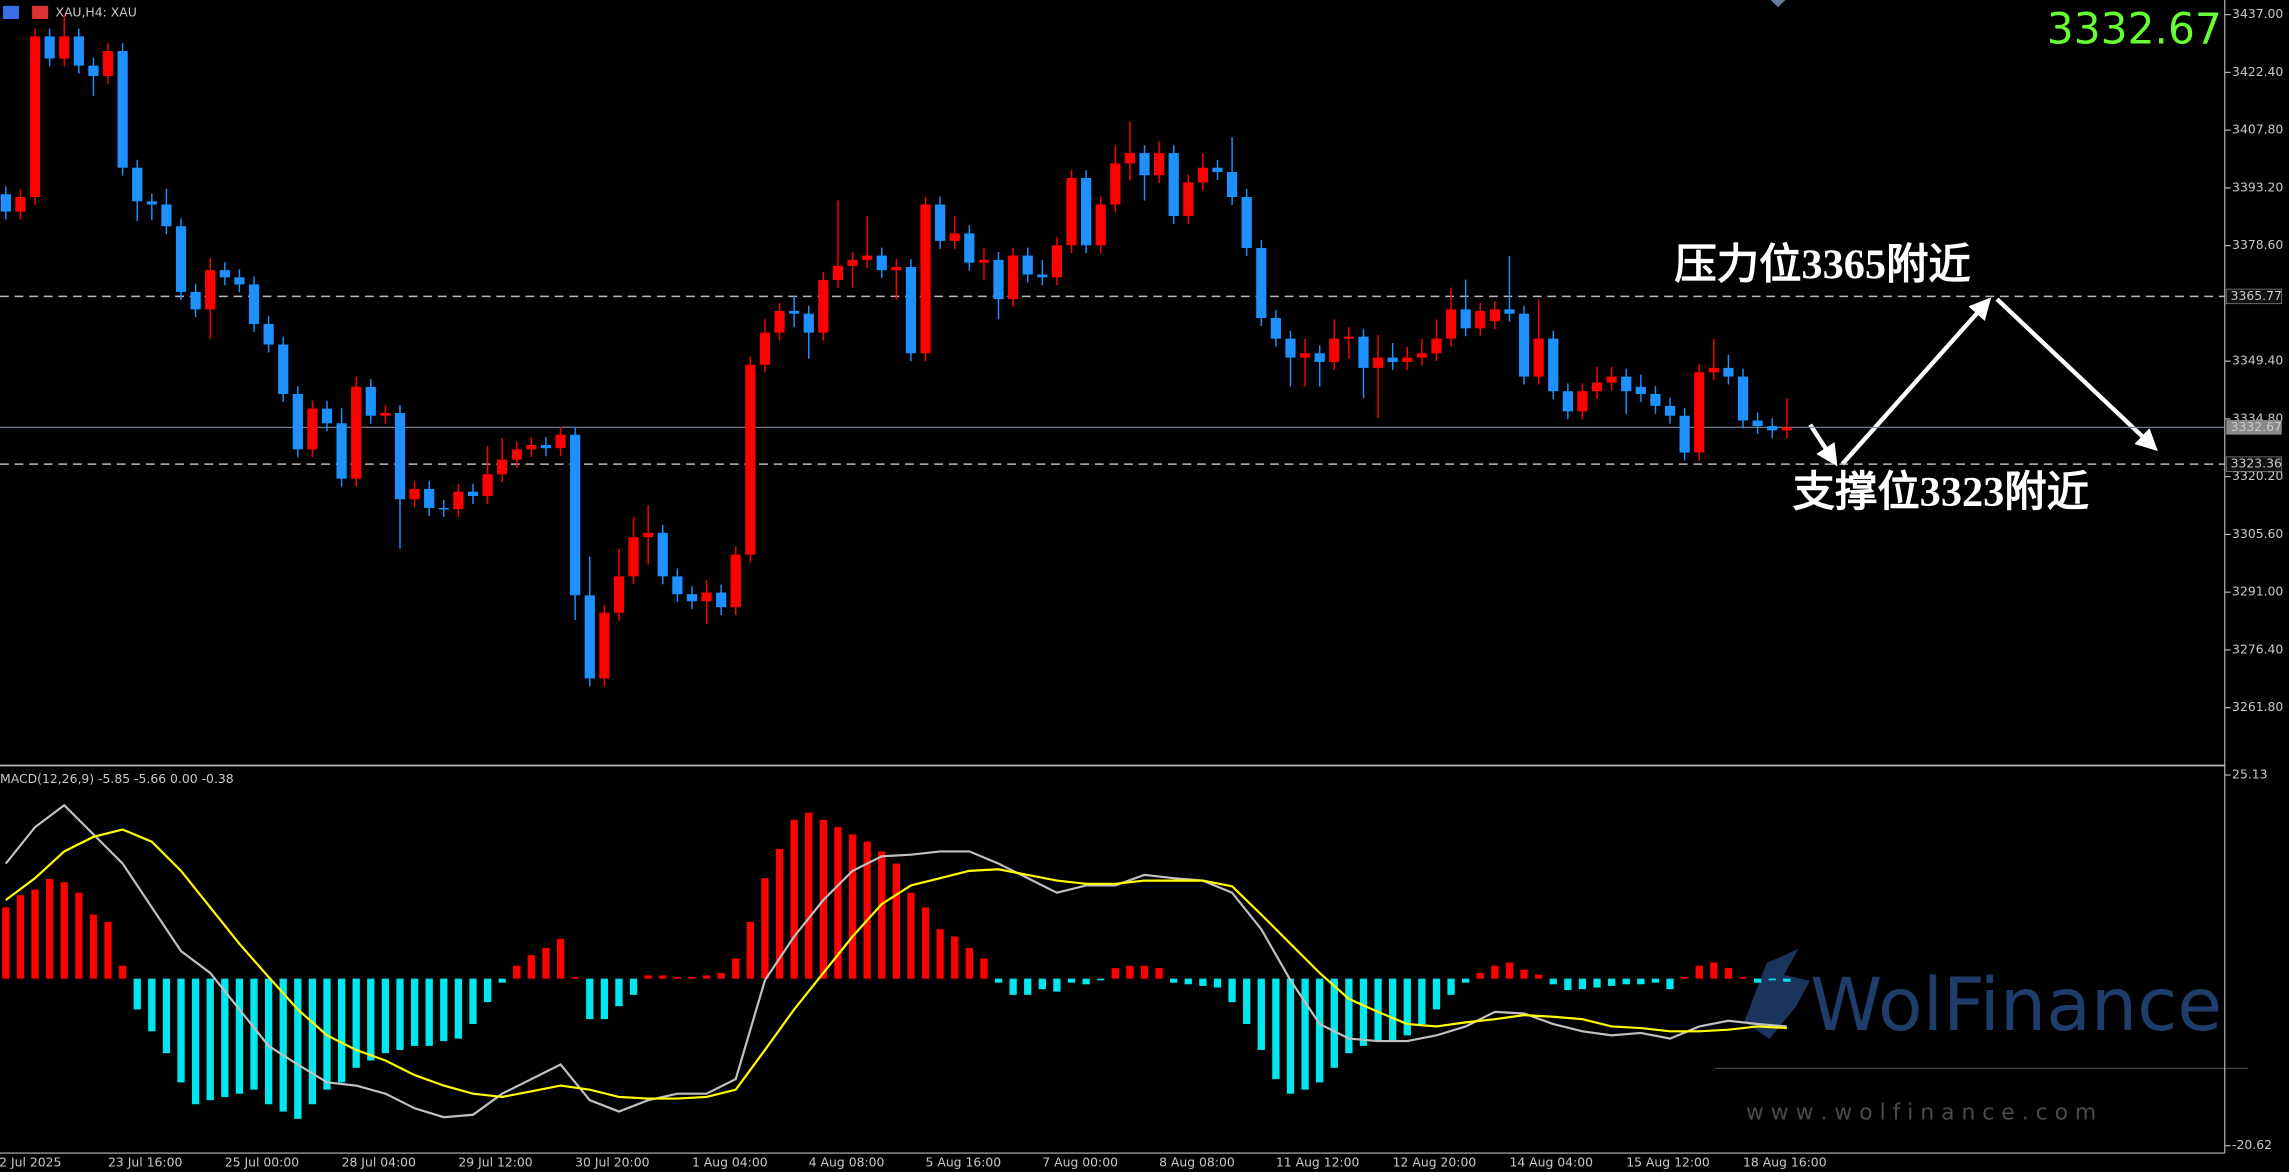 The height and width of the screenshot is (1172, 2289). I want to click on x-tick-label: 28 Jul 04:00, so click(379, 1162).